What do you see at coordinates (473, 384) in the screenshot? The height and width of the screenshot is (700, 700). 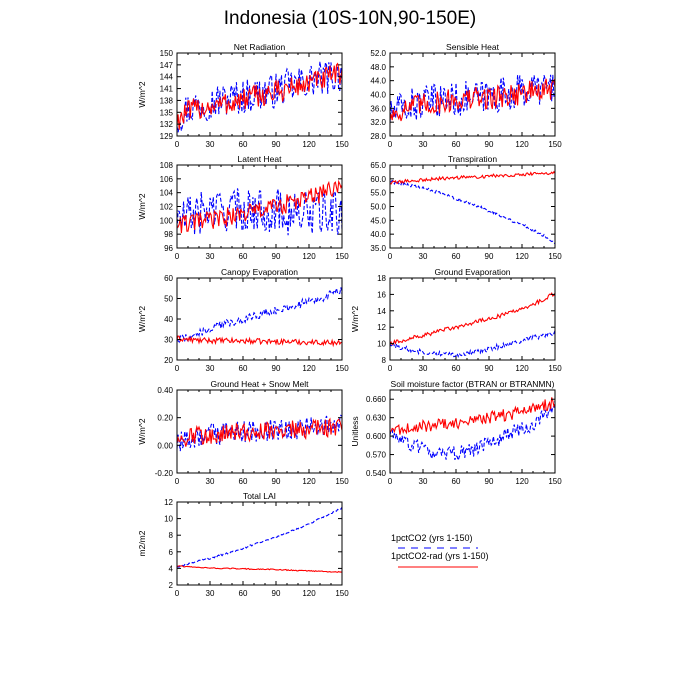 I see `panel-title: Soil moisture factor (BTRAN or BTRANMN)` at bounding box center [473, 384].